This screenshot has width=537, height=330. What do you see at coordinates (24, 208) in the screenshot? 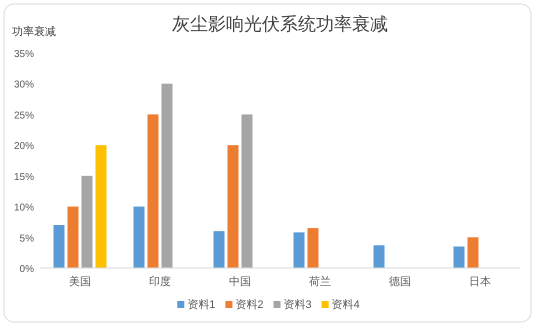
I see `y-tick-label: 10%` at bounding box center [24, 208].